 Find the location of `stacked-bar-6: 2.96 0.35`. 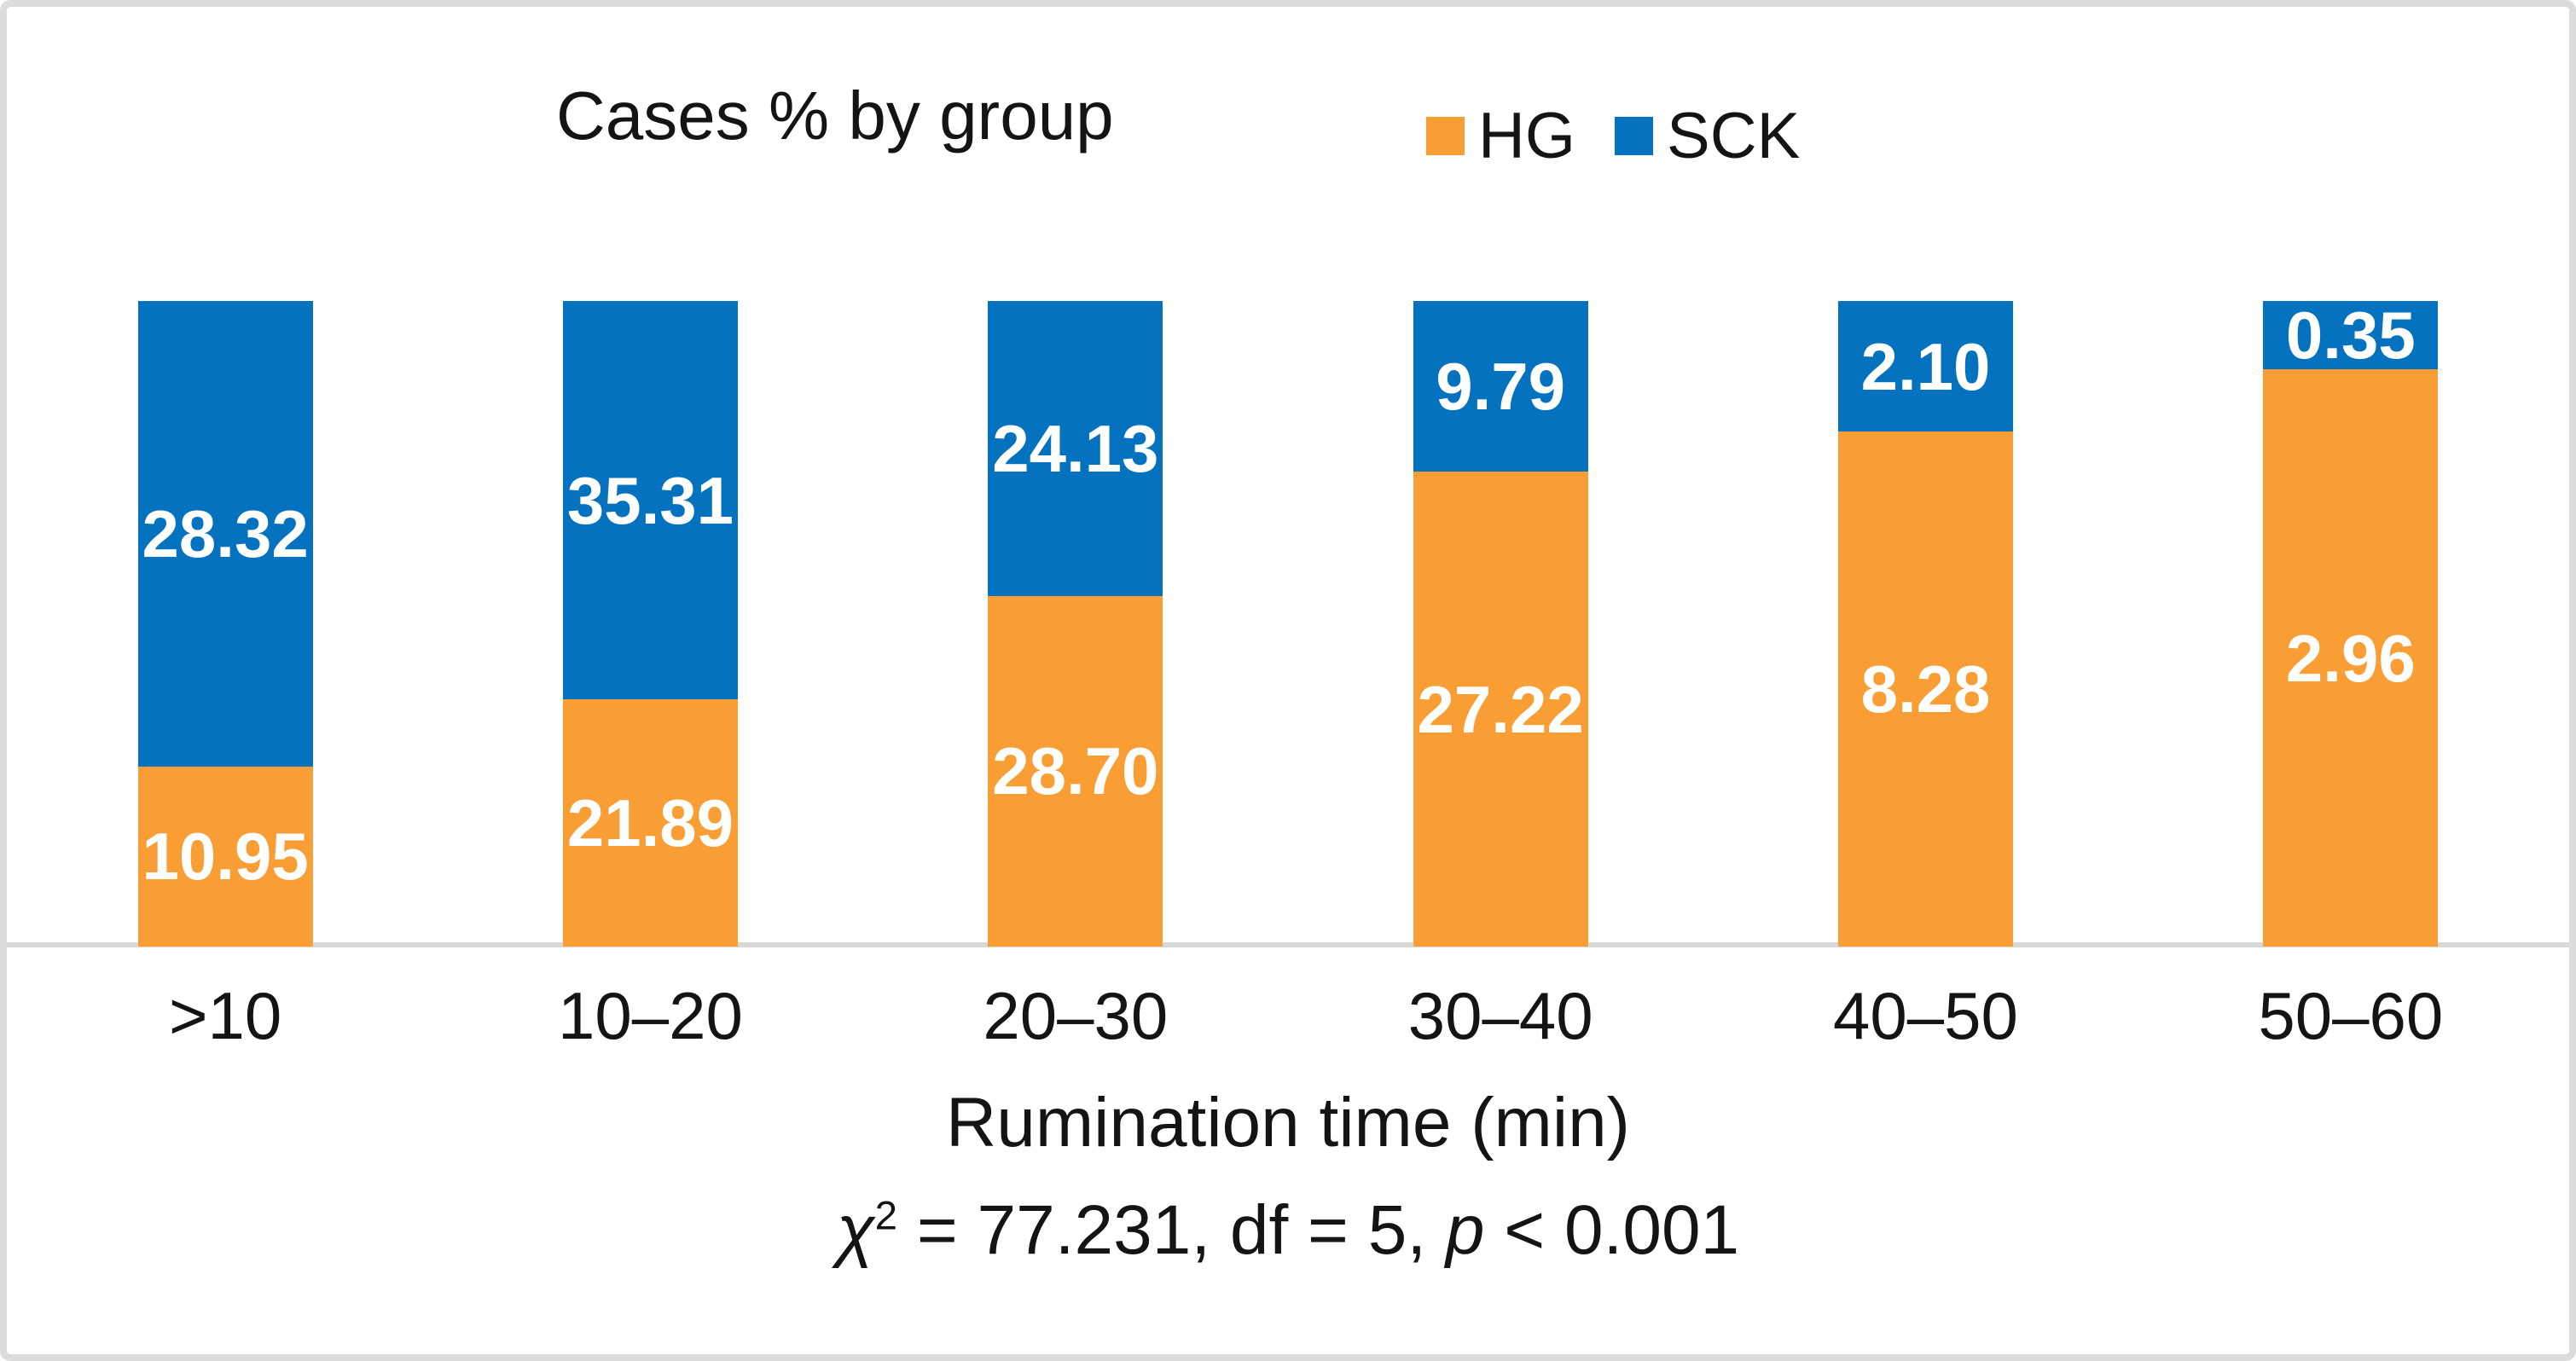

stacked-bar-6: 2.96 0.35 is located at coordinates (2351, 623).